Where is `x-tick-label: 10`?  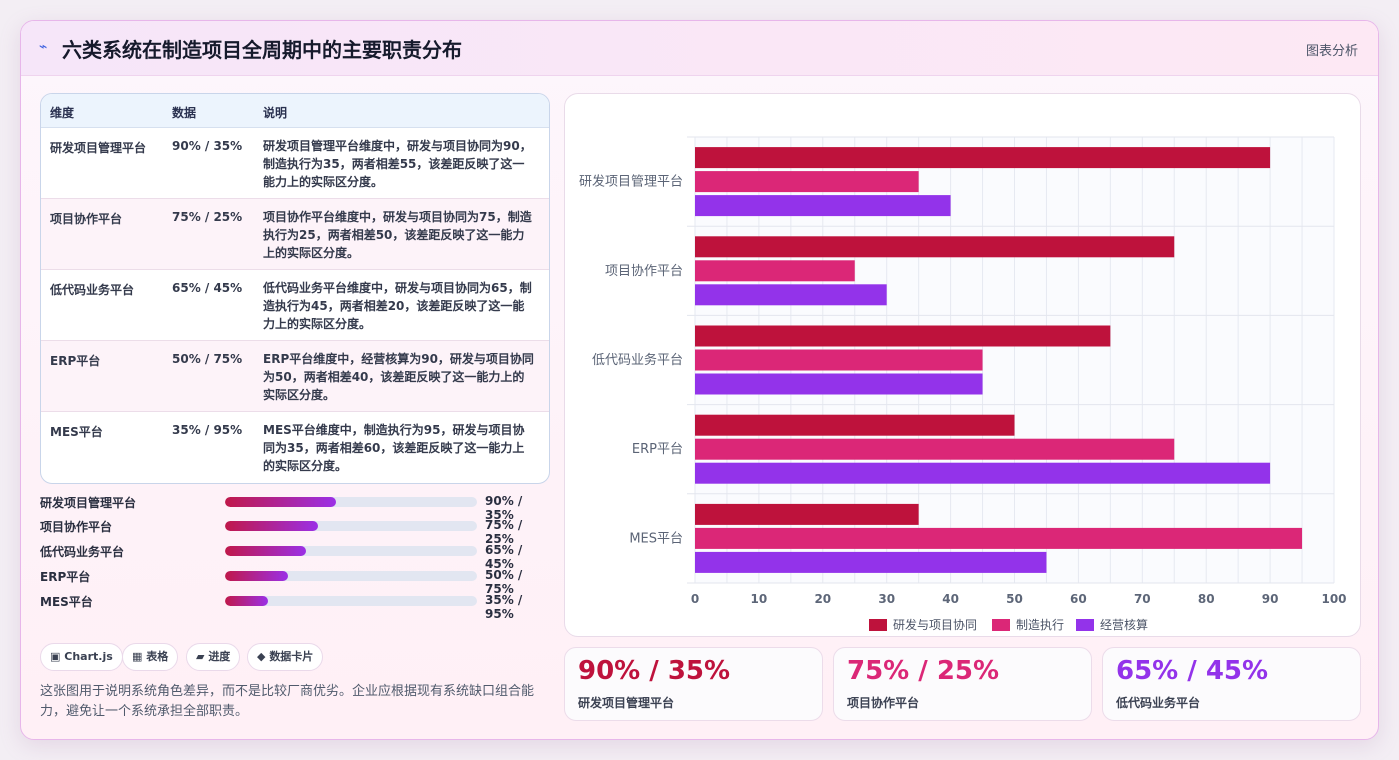 x-tick-label: 10 is located at coordinates (759, 599).